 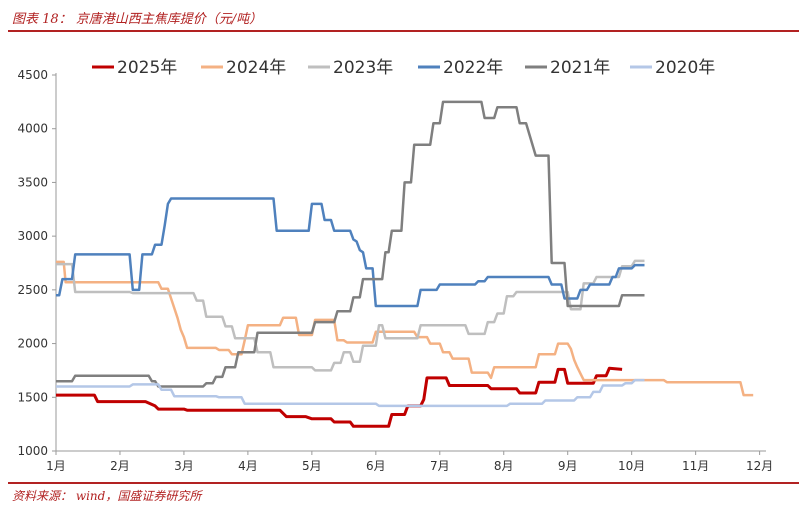 What do you see at coordinates (403, 68) in the screenshot?
I see `chart-legend: 2025年 2024年 2023年 2022年 2021年 2020年` at bounding box center [403, 68].